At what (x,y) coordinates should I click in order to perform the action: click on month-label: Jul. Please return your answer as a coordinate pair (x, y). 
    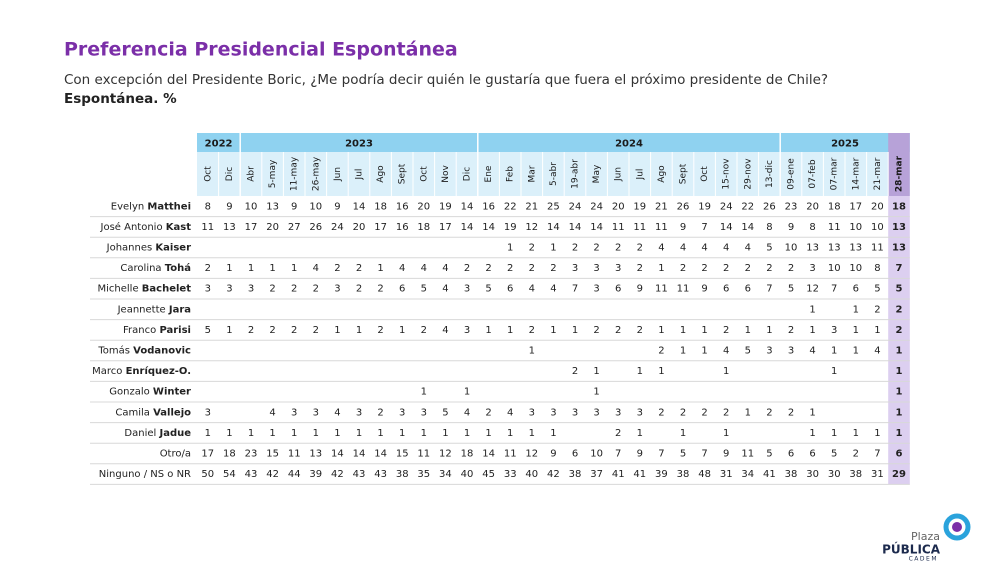
    Looking at the image, I should click on (360, 175).